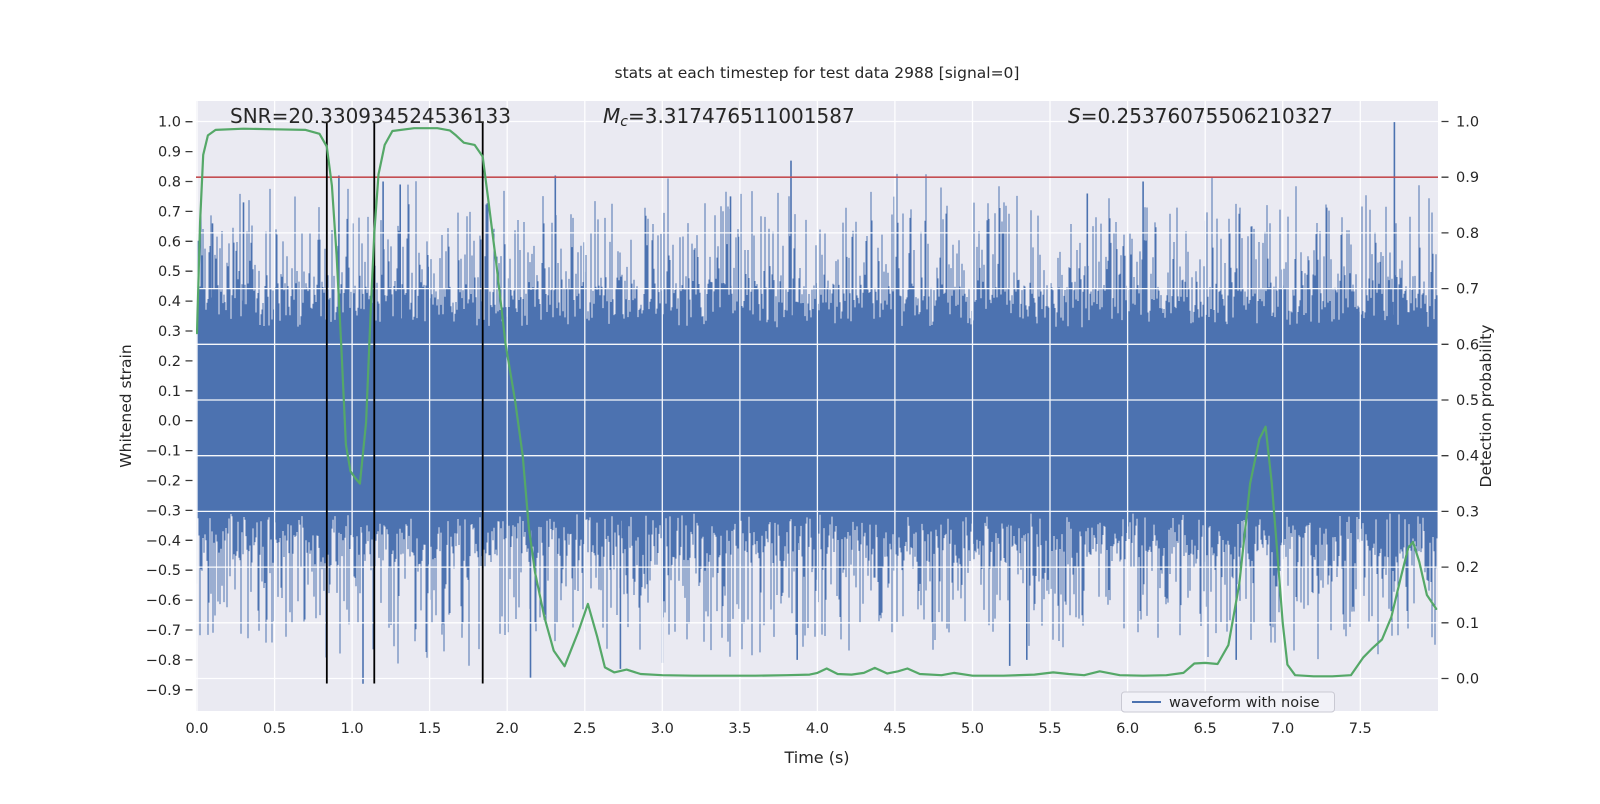 This screenshot has height=804, width=1600. Describe the element at coordinates (1467, 457) in the screenshot. I see `ytick-right-label: 0.4` at that location.